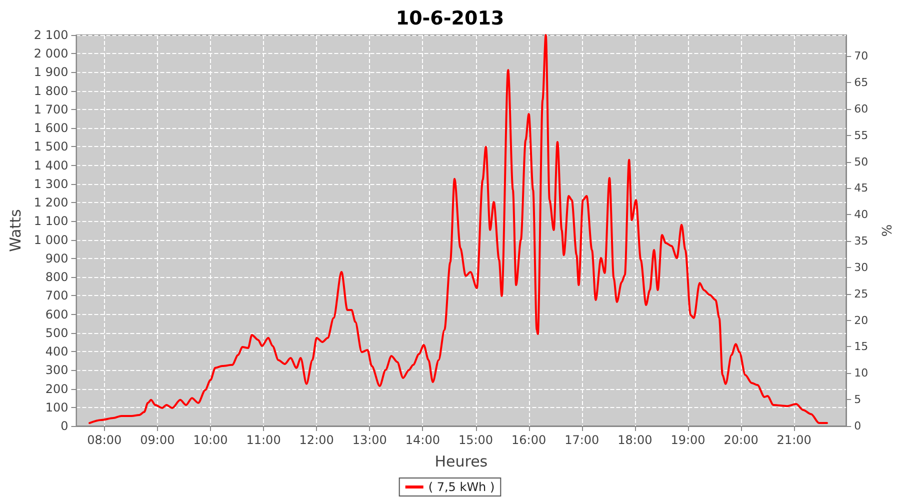 The image size is (900, 500). Describe the element at coordinates (861, 293) in the screenshot. I see `y2-tick-label: 25` at that location.